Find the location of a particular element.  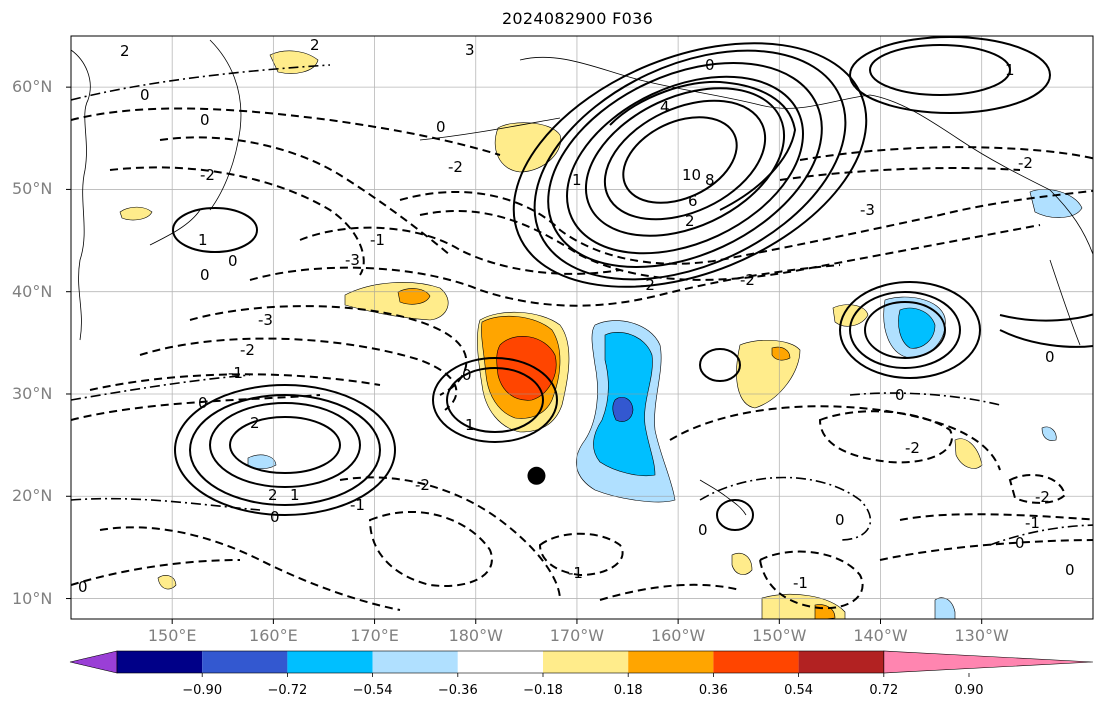

colorbar-extend-low is located at coordinates (93, 662).